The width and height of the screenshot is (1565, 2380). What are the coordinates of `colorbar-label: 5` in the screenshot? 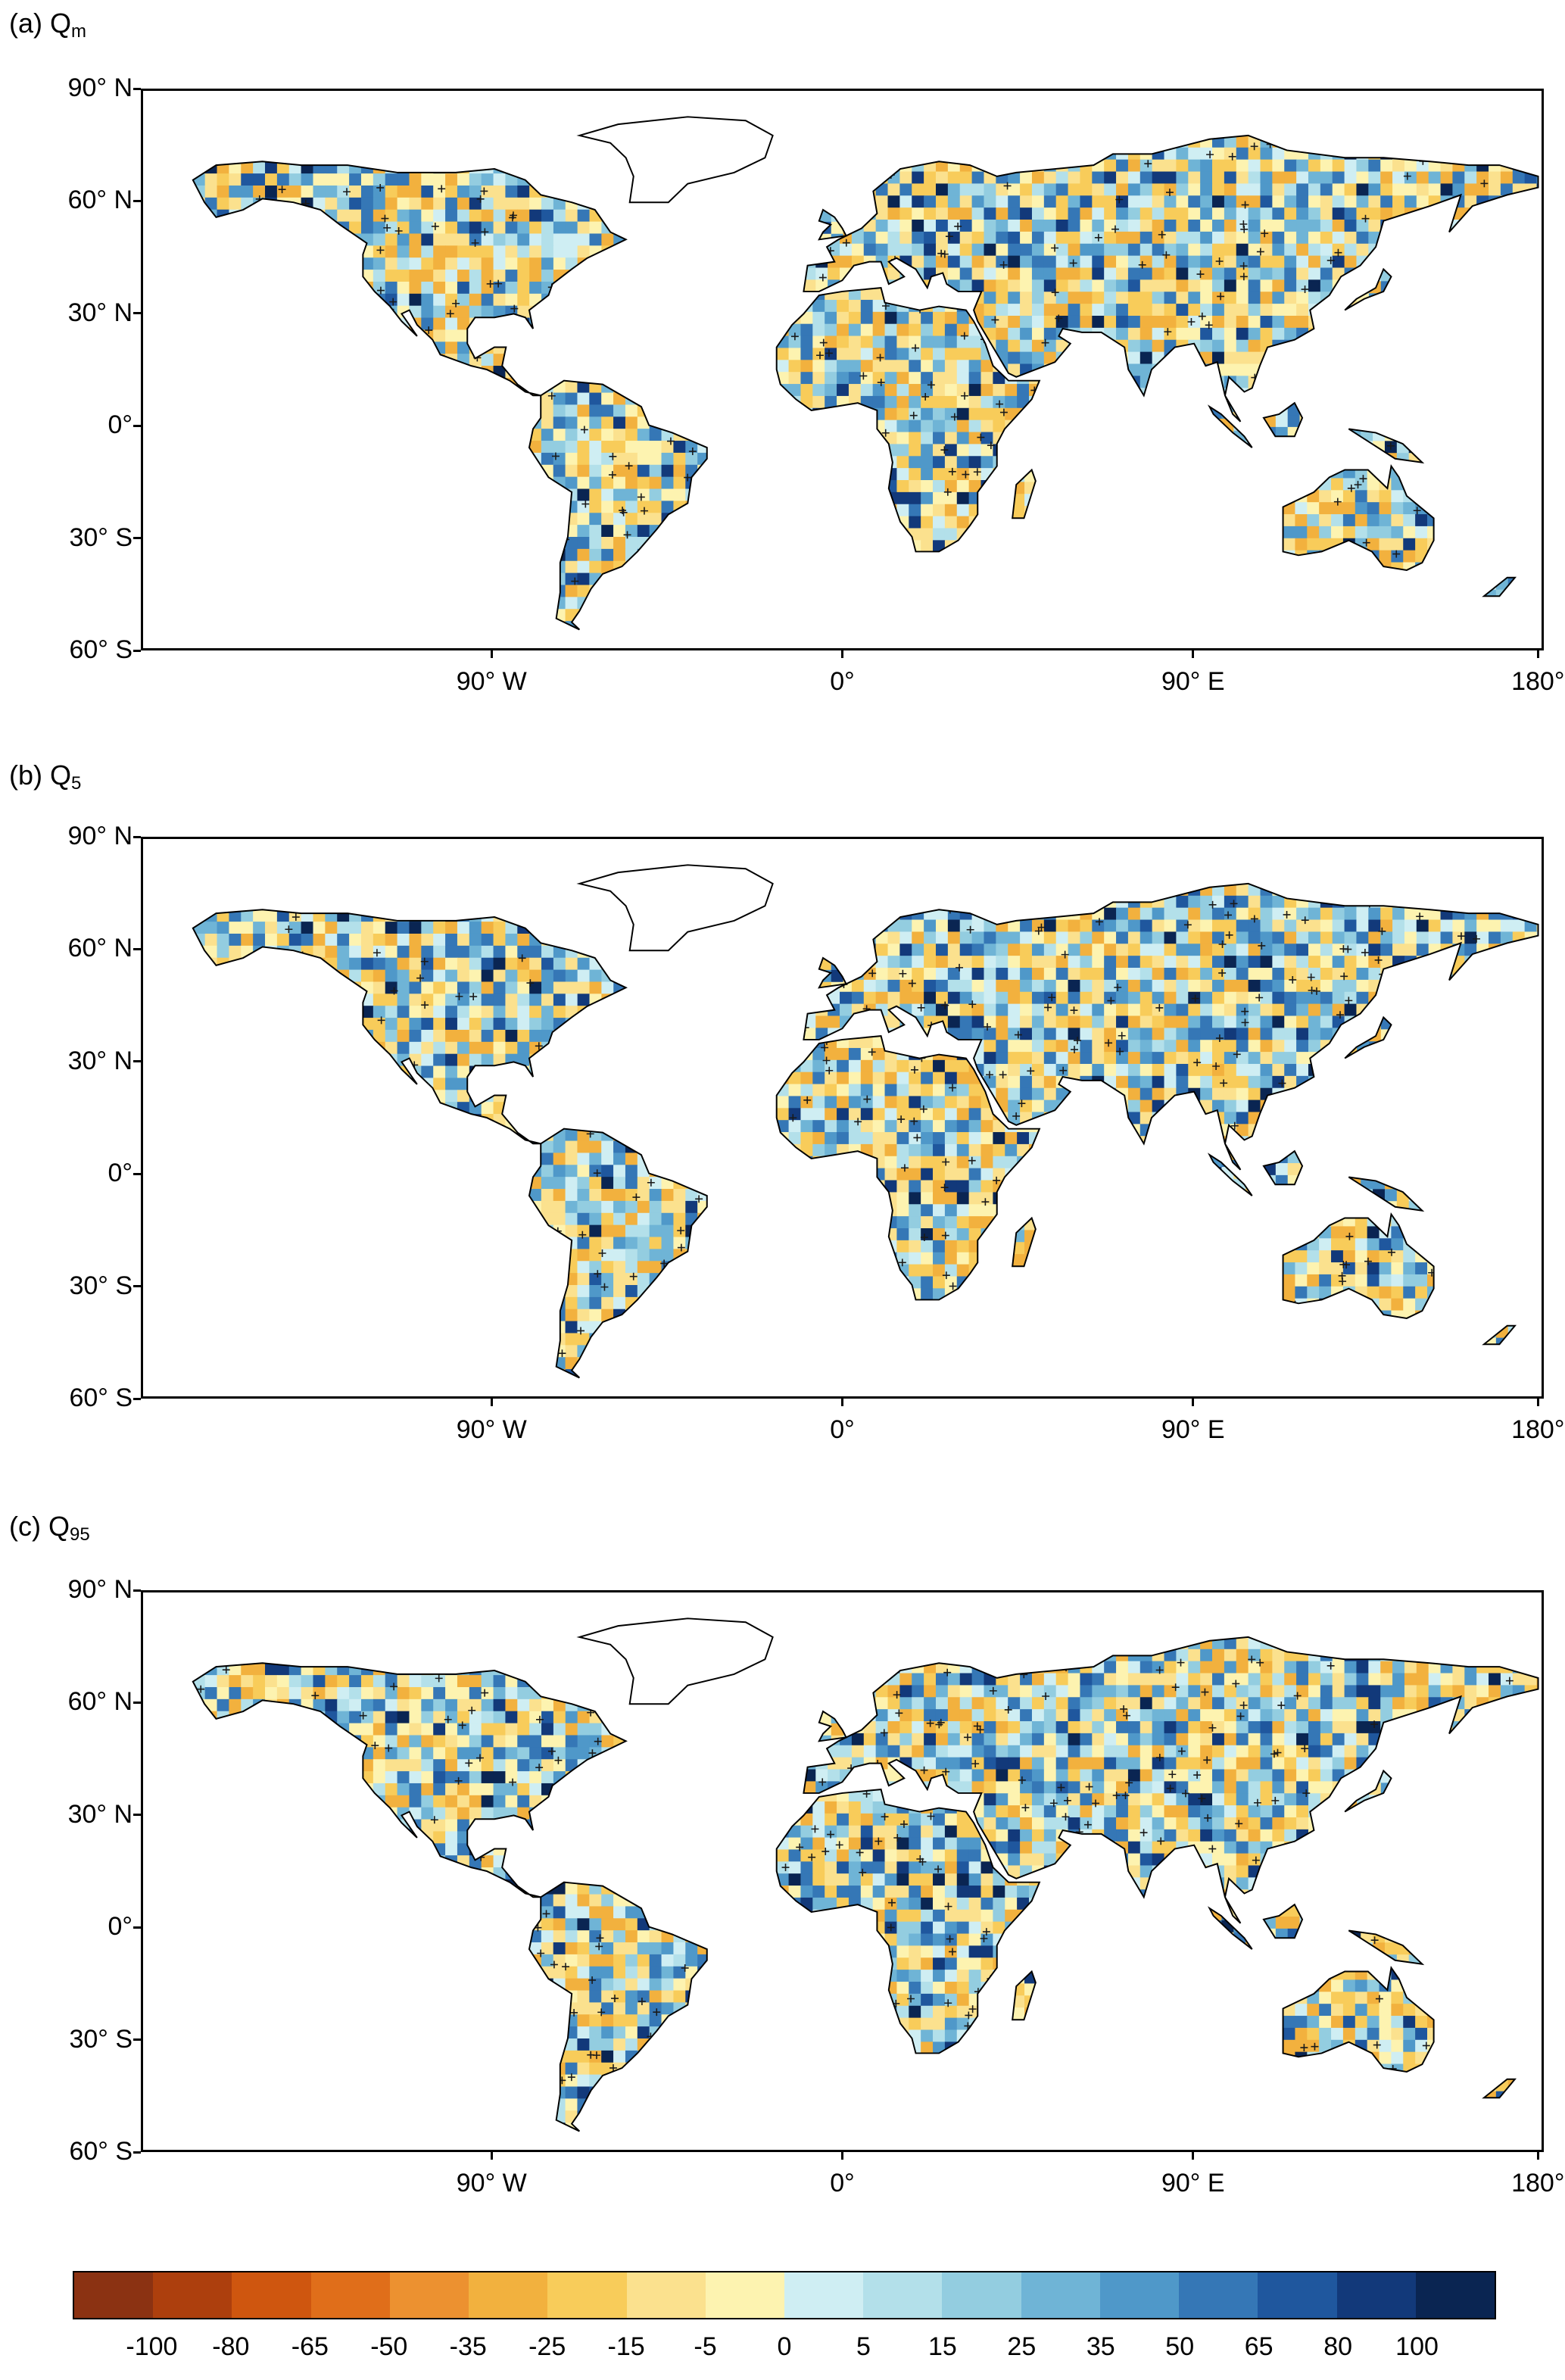 It's located at (863, 2346).